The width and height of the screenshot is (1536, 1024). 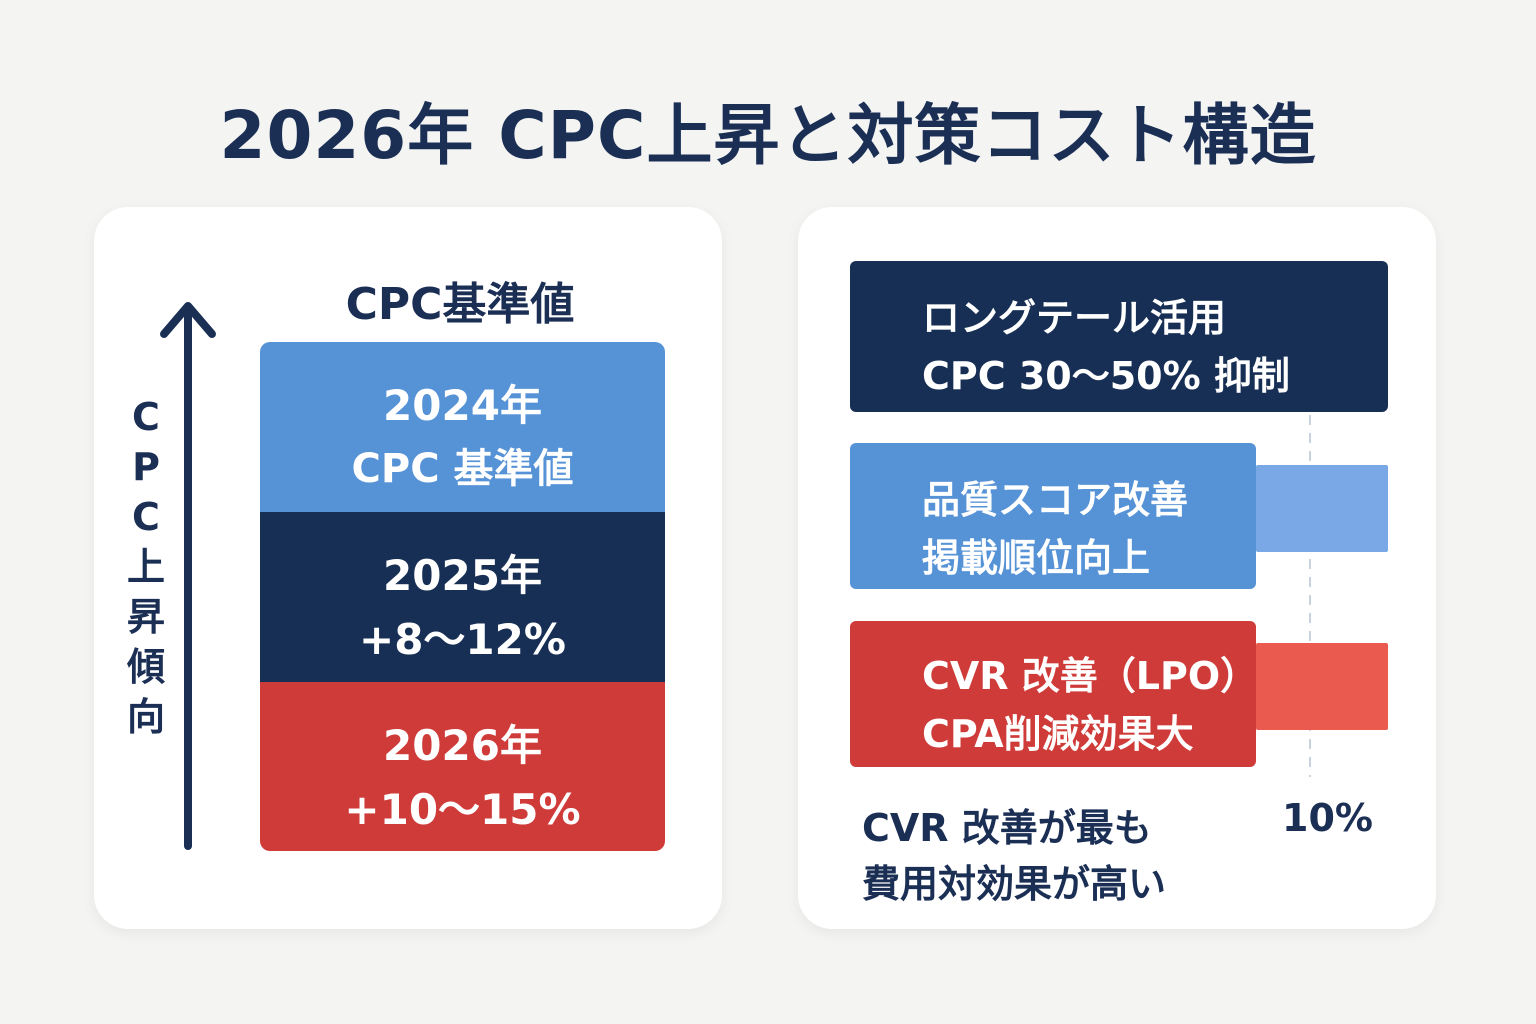 I want to click on block-2025-value: +8〜12%, so click(x=462, y=639).